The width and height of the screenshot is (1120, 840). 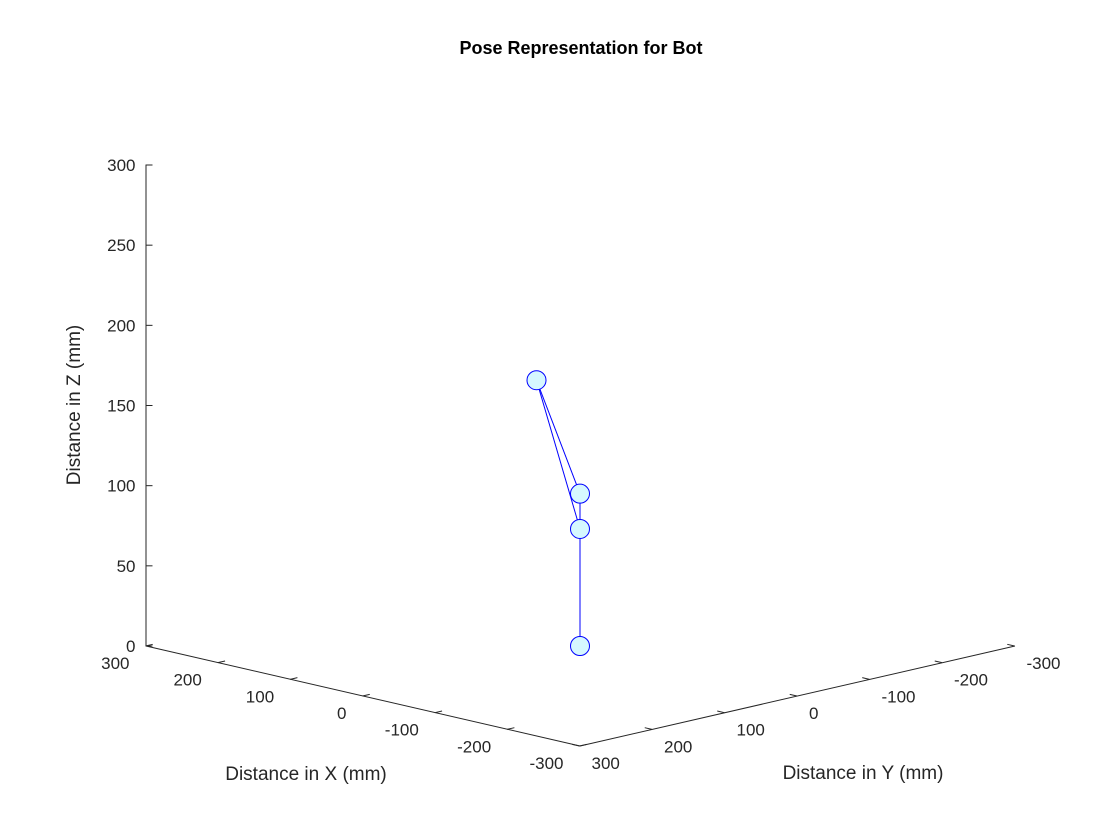 I want to click on z-tick-label: 200, so click(x=121, y=325).